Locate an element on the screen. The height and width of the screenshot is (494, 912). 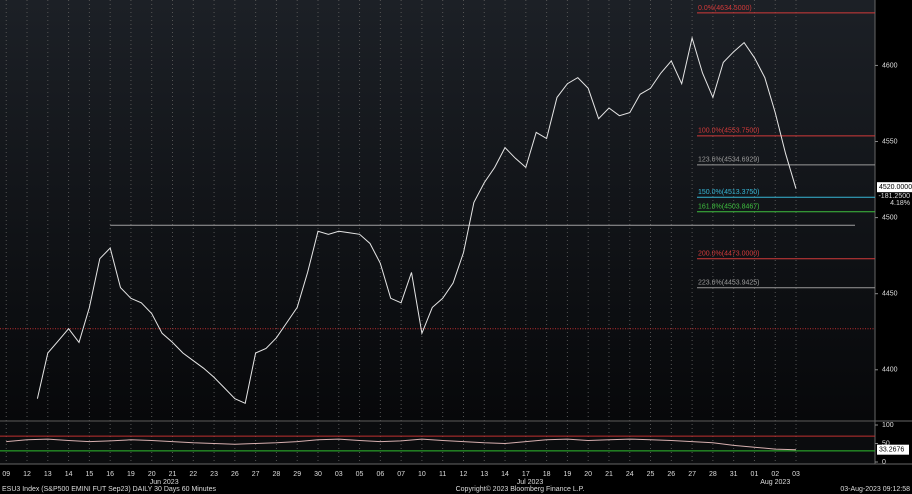
rsi-background is located at coordinates (437, 443).